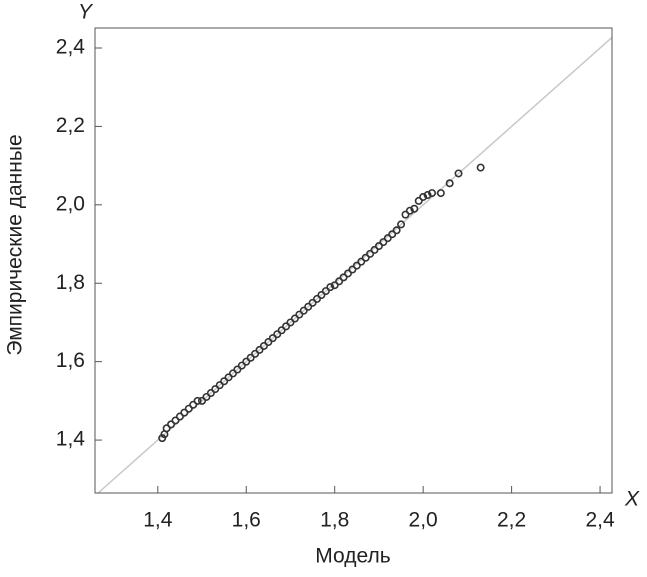 Image resolution: width=647 pixels, height=577 pixels. I want to click on x-tick-label: 1,8, so click(334, 520).